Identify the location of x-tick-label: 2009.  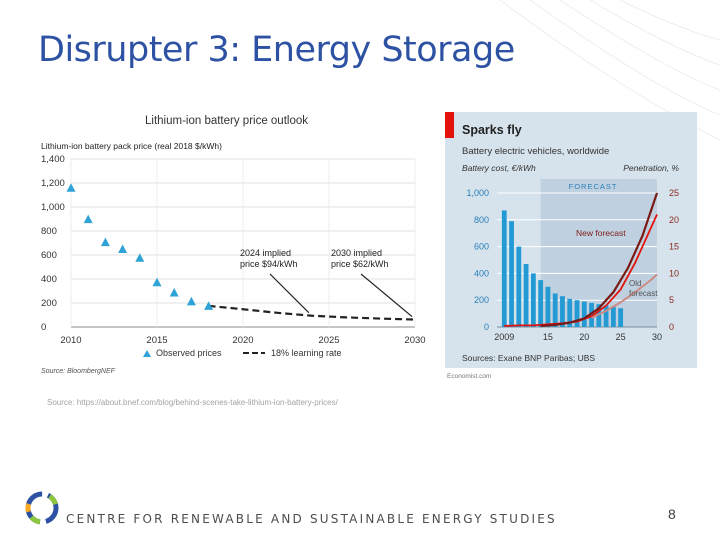
(504, 337).